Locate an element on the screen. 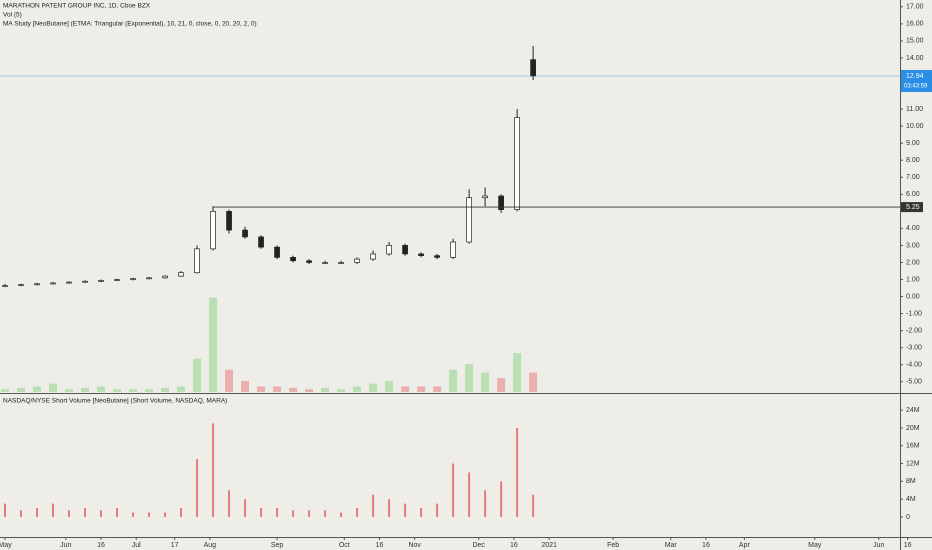 This screenshot has height=550, width=932. countdown: 03:43:59 is located at coordinates (916, 87).